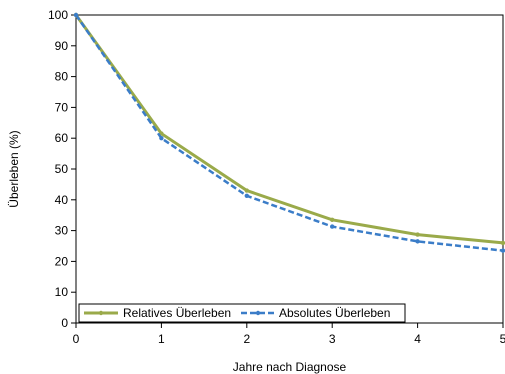 This screenshot has width=505, height=374. Describe the element at coordinates (62, 107) in the screenshot. I see `y-tick-label: 70` at that location.